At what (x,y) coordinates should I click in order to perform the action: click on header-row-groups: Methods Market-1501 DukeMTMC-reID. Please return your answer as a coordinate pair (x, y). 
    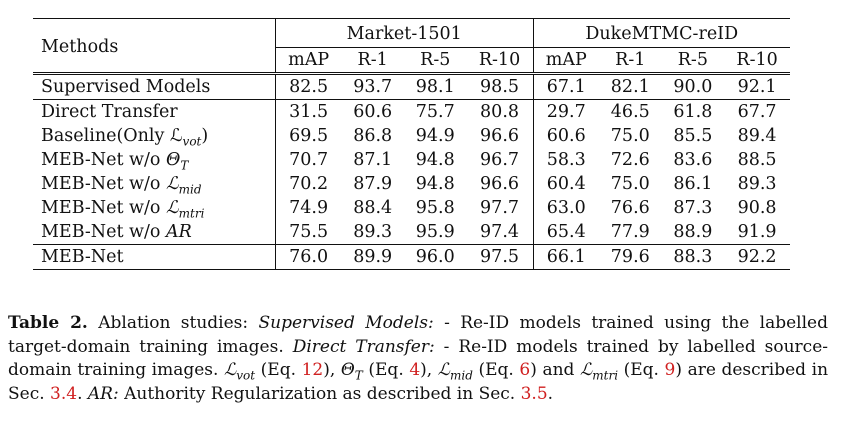
    Looking at the image, I should click on (411, 46).